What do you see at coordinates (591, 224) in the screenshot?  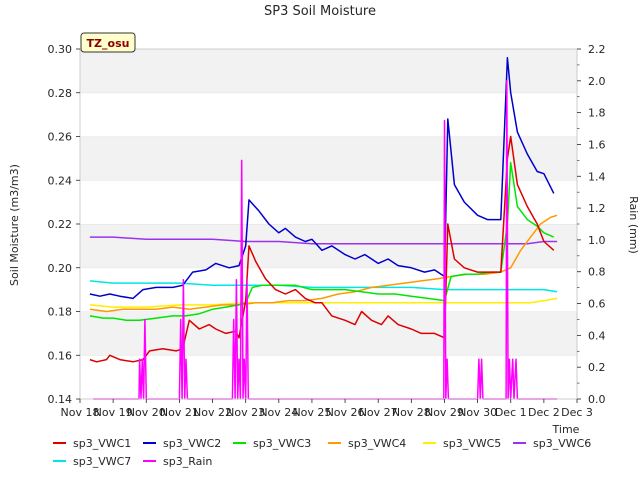 I see `y2-axis-ticks: 0.0 0.2 0.4 0.6 0.8 1.0 1.2 1.4 1.6 1.8 2.0 2.2` at bounding box center [591, 224].